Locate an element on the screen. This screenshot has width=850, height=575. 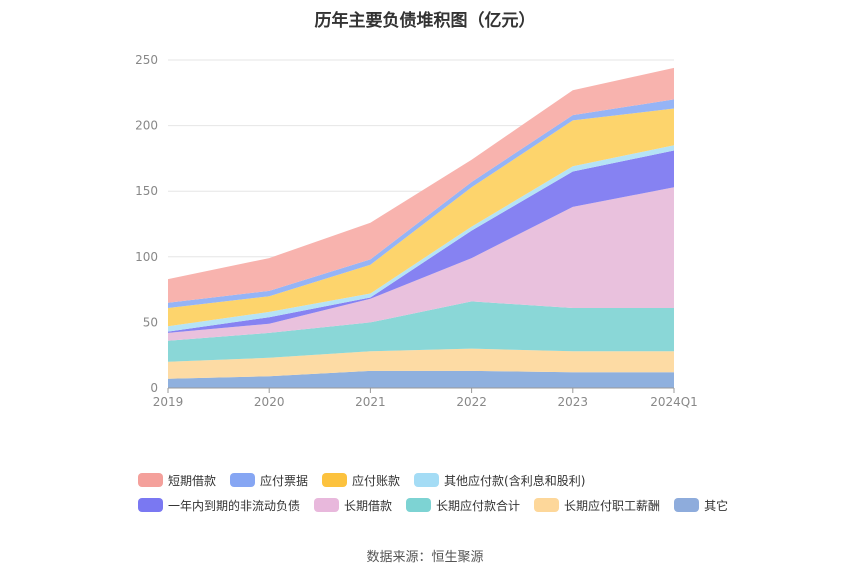
legend-item: 应付账款 is located at coordinates (361, 480).